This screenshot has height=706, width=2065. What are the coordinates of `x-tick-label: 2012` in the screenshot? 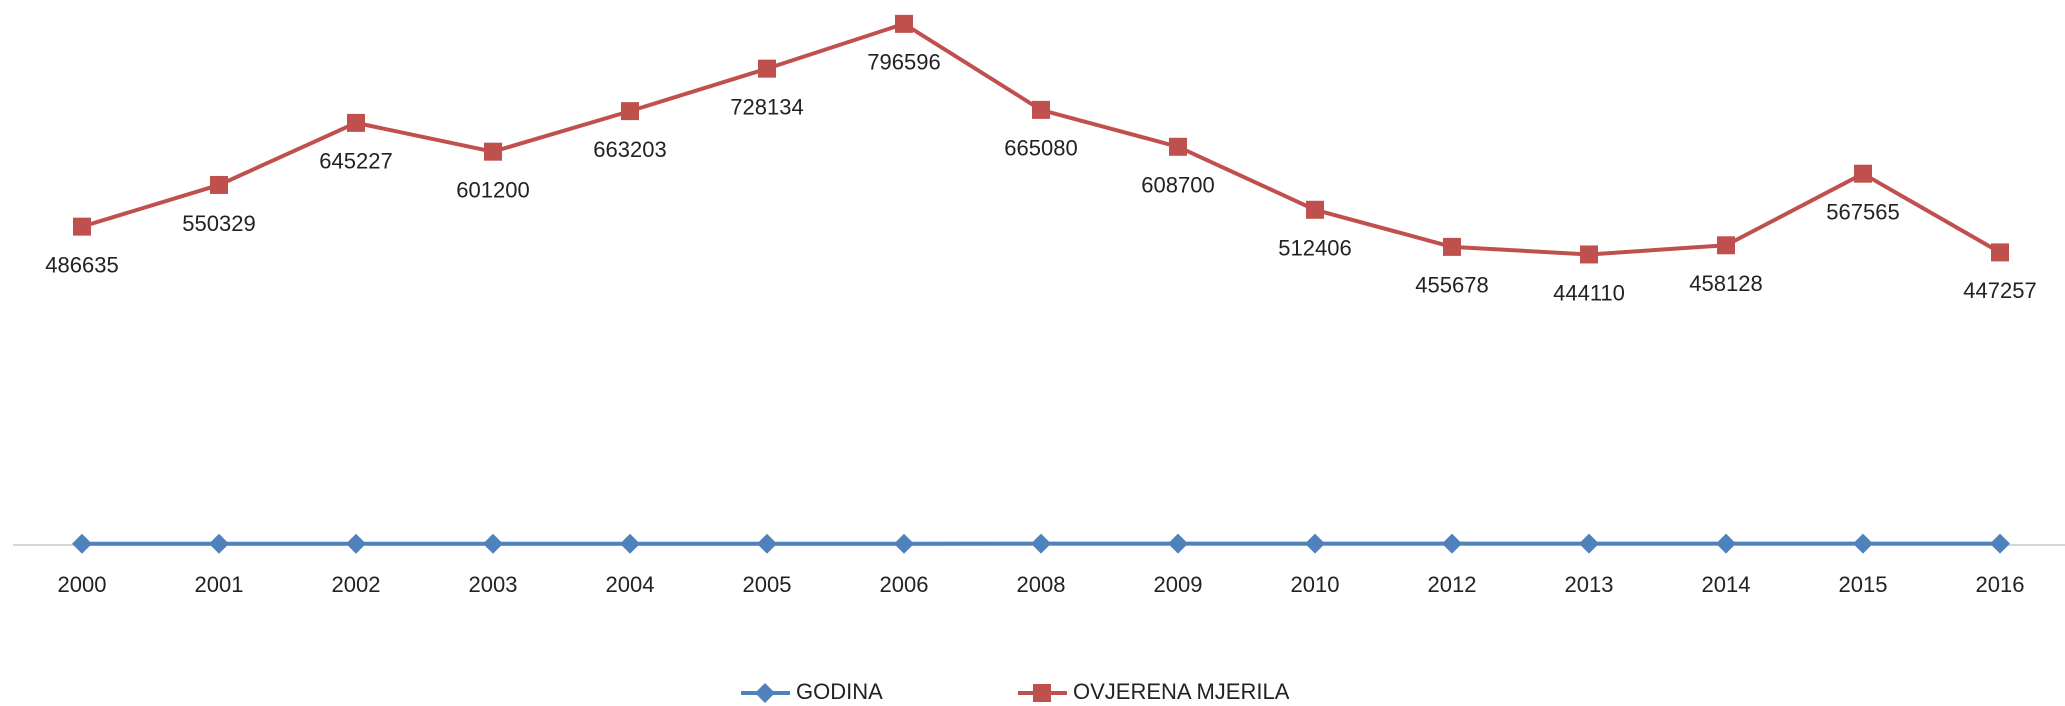 It's located at (1452, 584).